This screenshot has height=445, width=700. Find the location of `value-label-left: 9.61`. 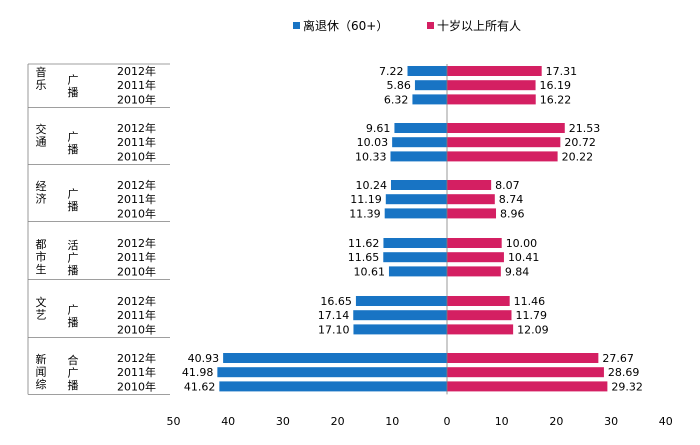

value-label-left: 9.61 is located at coordinates (378, 128).